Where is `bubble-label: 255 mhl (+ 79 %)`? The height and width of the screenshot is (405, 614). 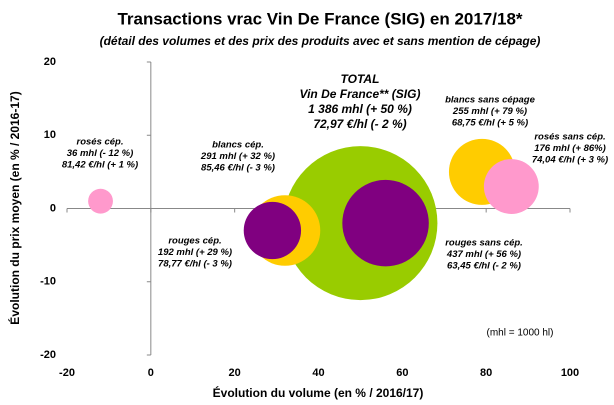
bubble-label: 255 mhl (+ 79 %) is located at coordinates (489, 111).